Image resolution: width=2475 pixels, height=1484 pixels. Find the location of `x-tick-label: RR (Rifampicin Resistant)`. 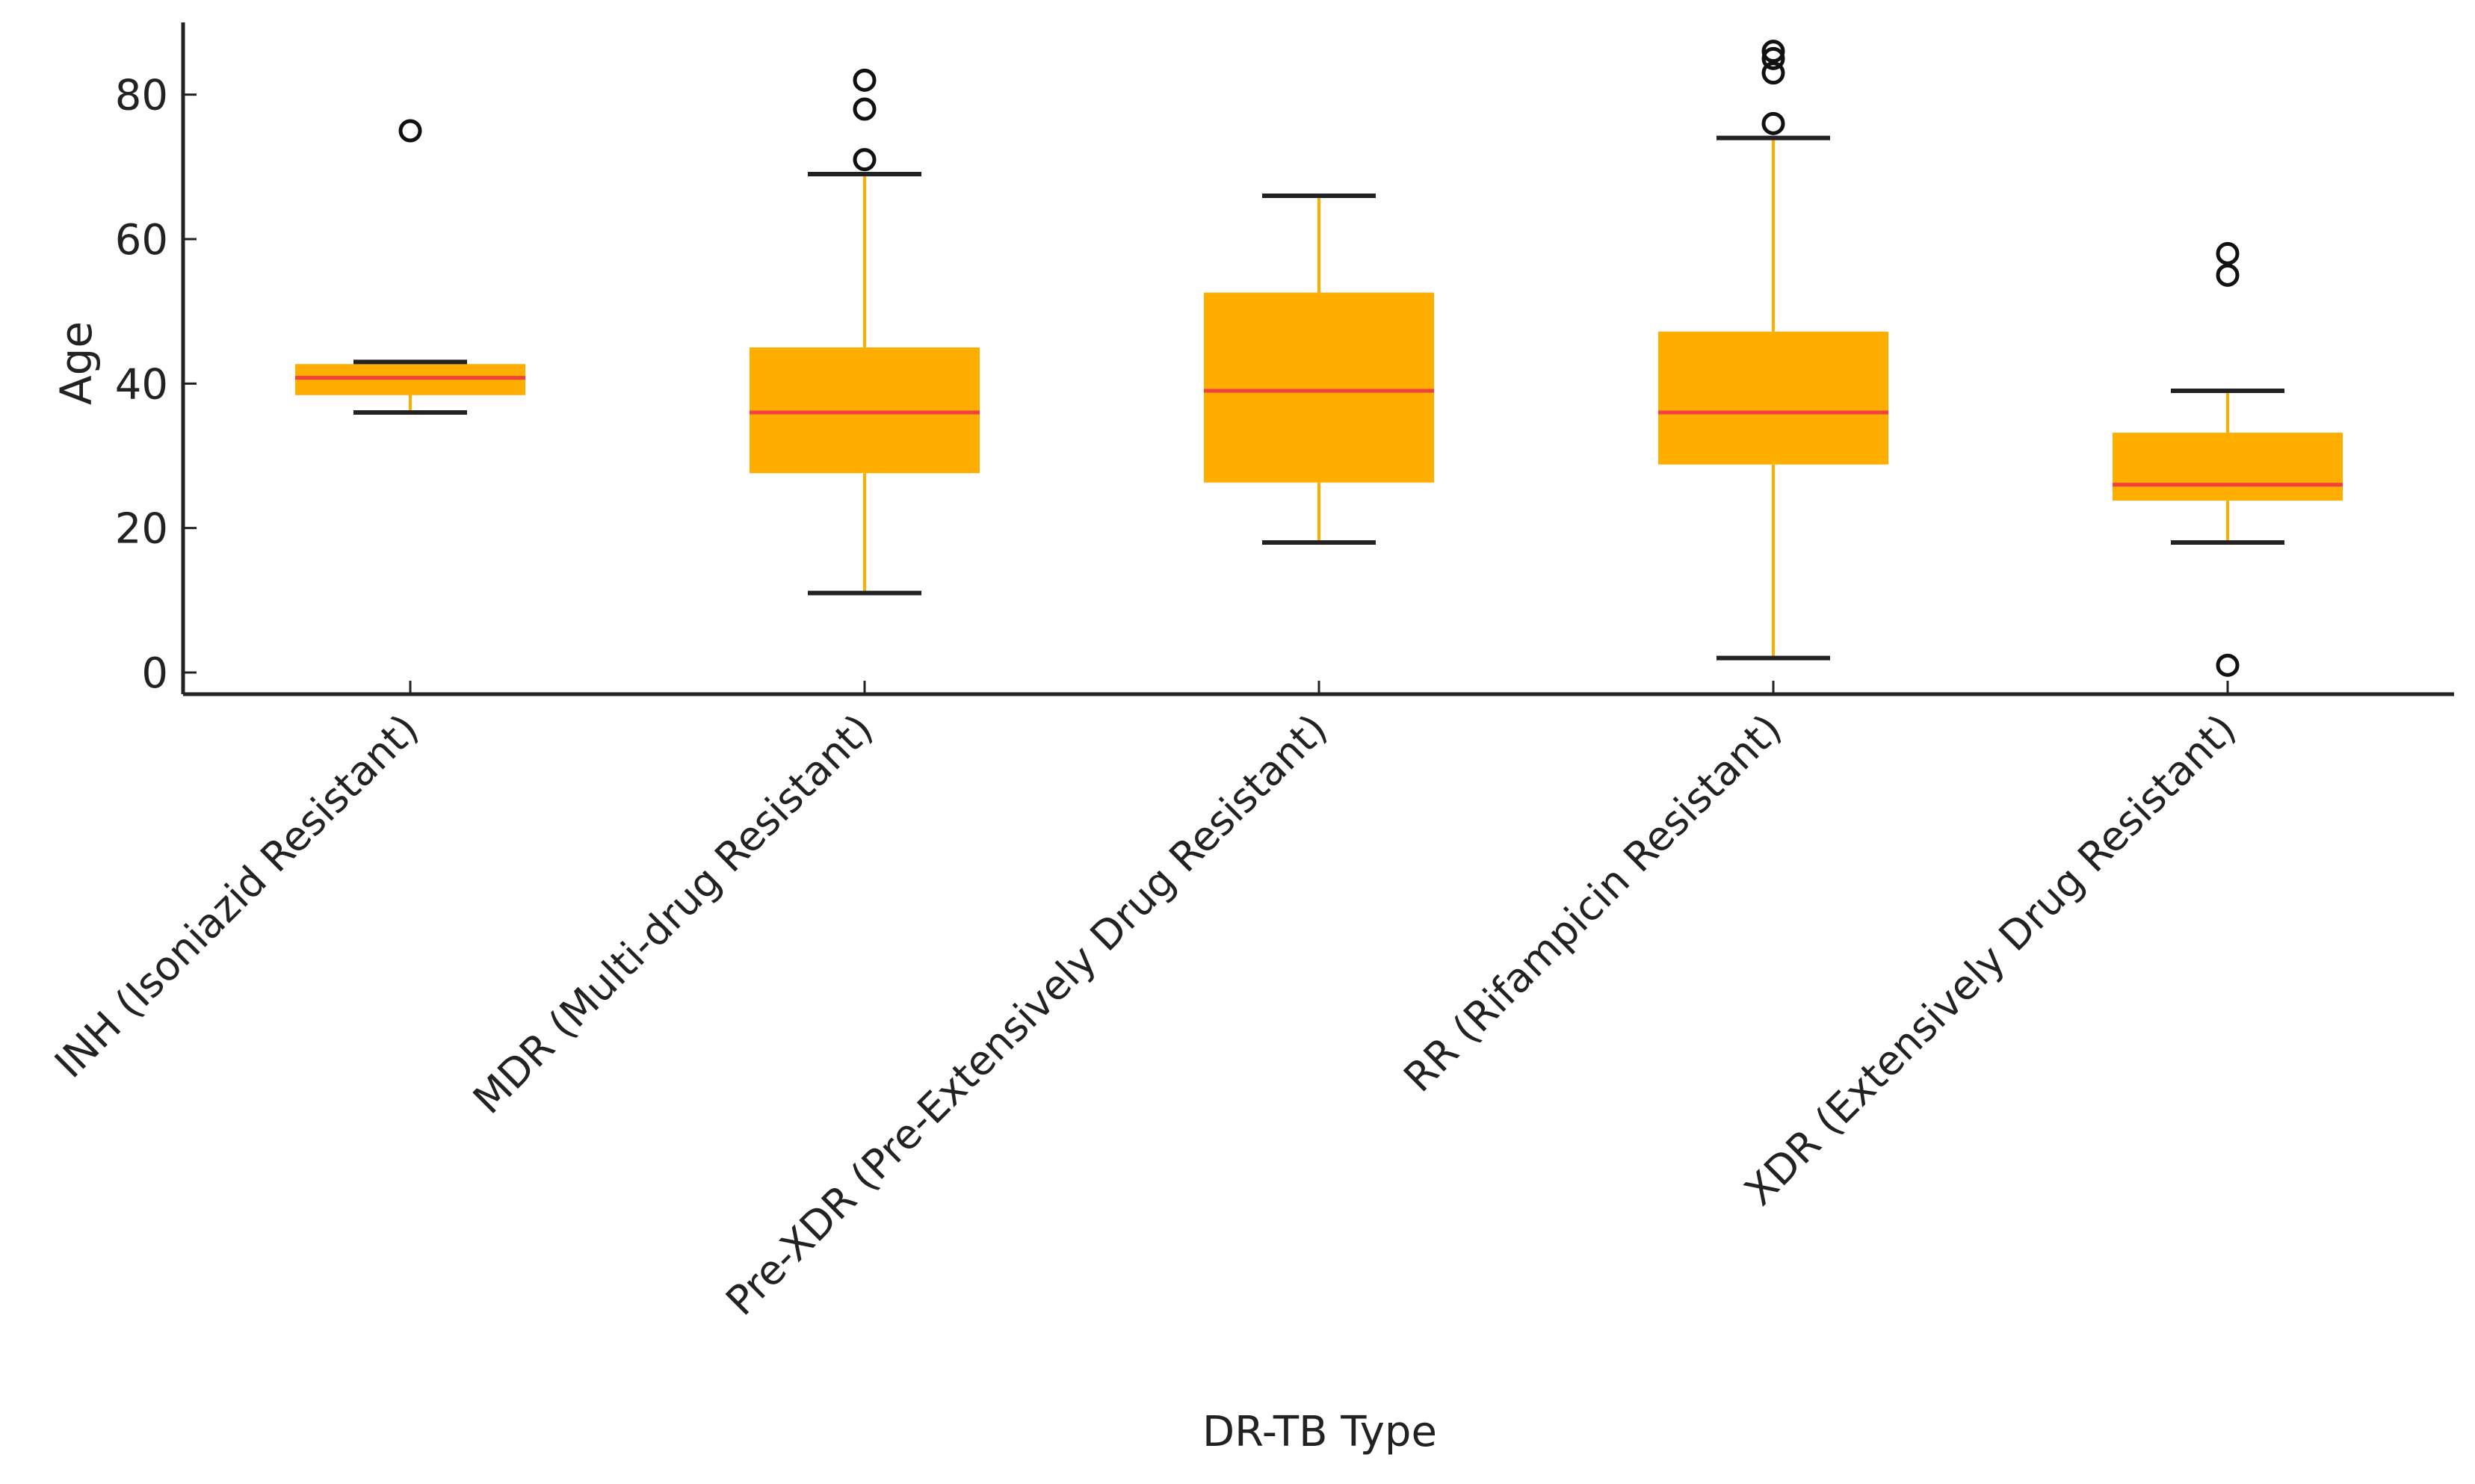

x-tick-label: RR (Rifampicin Resistant) is located at coordinates (1592, 903).